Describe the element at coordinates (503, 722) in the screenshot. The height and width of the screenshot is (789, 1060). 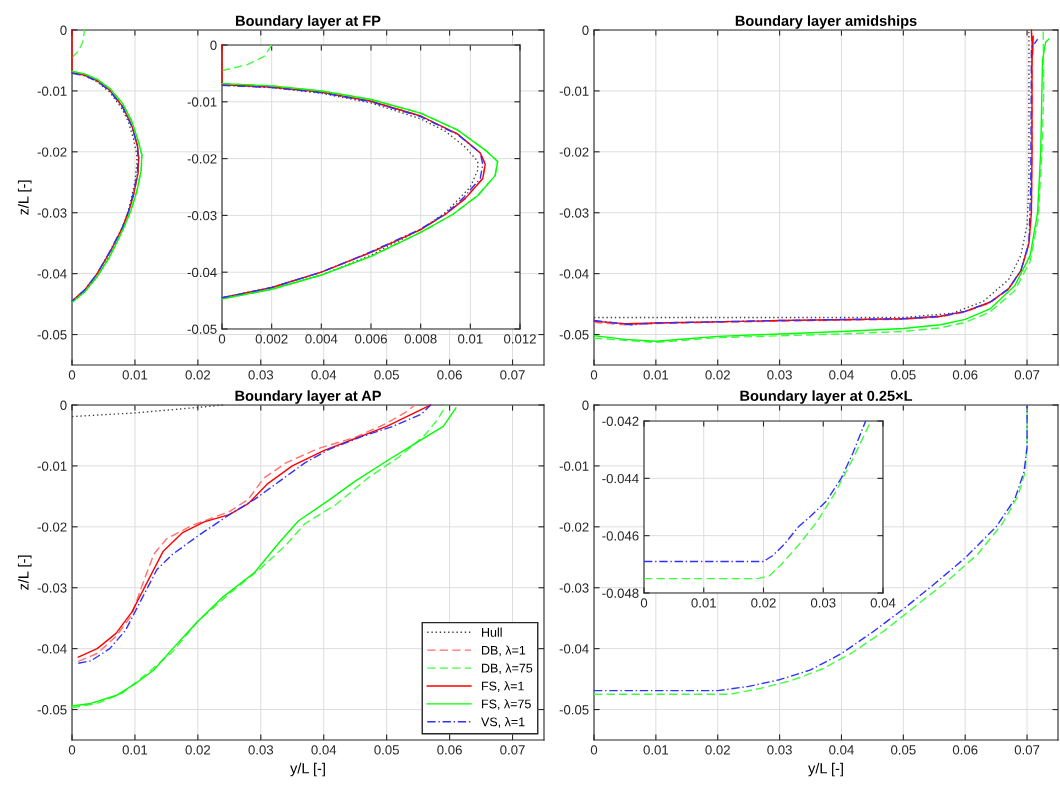
I see `legend-label: VS, λ=1` at that location.